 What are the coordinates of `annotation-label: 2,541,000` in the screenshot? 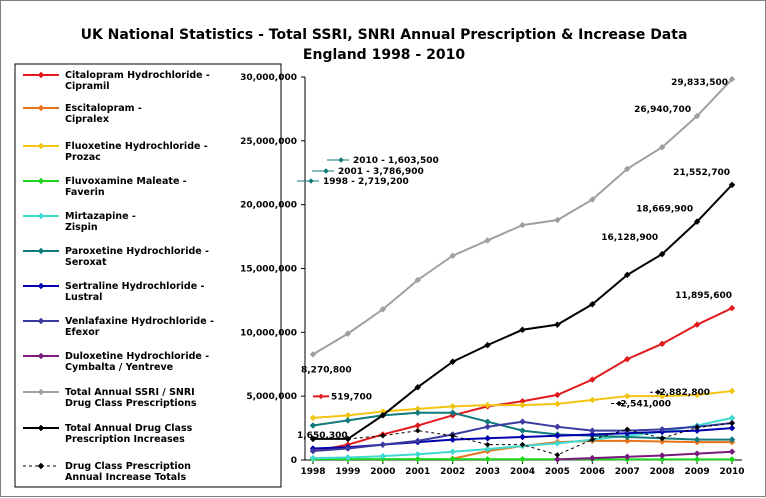 It's located at (645, 405).